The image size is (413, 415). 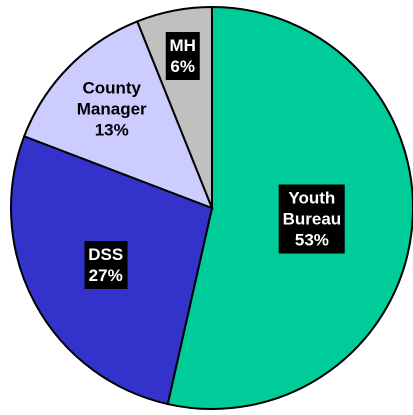 I want to click on category-label: County Manager, so click(x=111, y=98).